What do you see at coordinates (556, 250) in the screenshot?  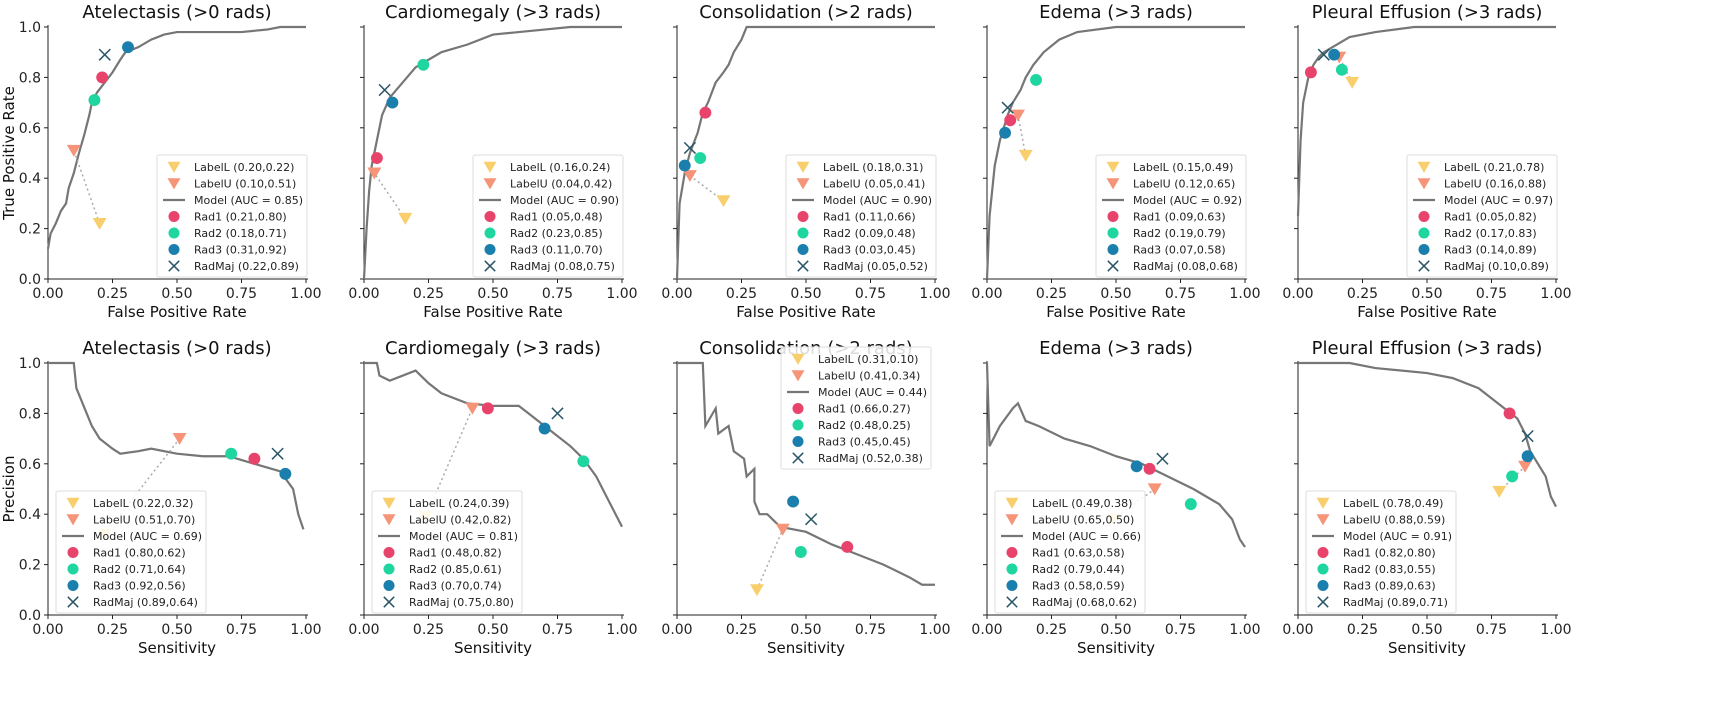 I see `legend-label-rad3: Rad3 (0.11,0.70)` at bounding box center [556, 250].